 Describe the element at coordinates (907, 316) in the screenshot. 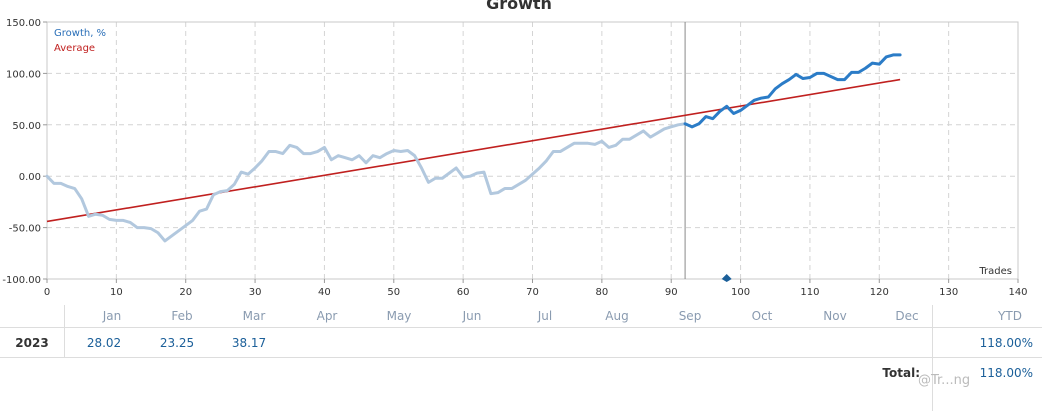

I see `month-header: Dec` at that location.